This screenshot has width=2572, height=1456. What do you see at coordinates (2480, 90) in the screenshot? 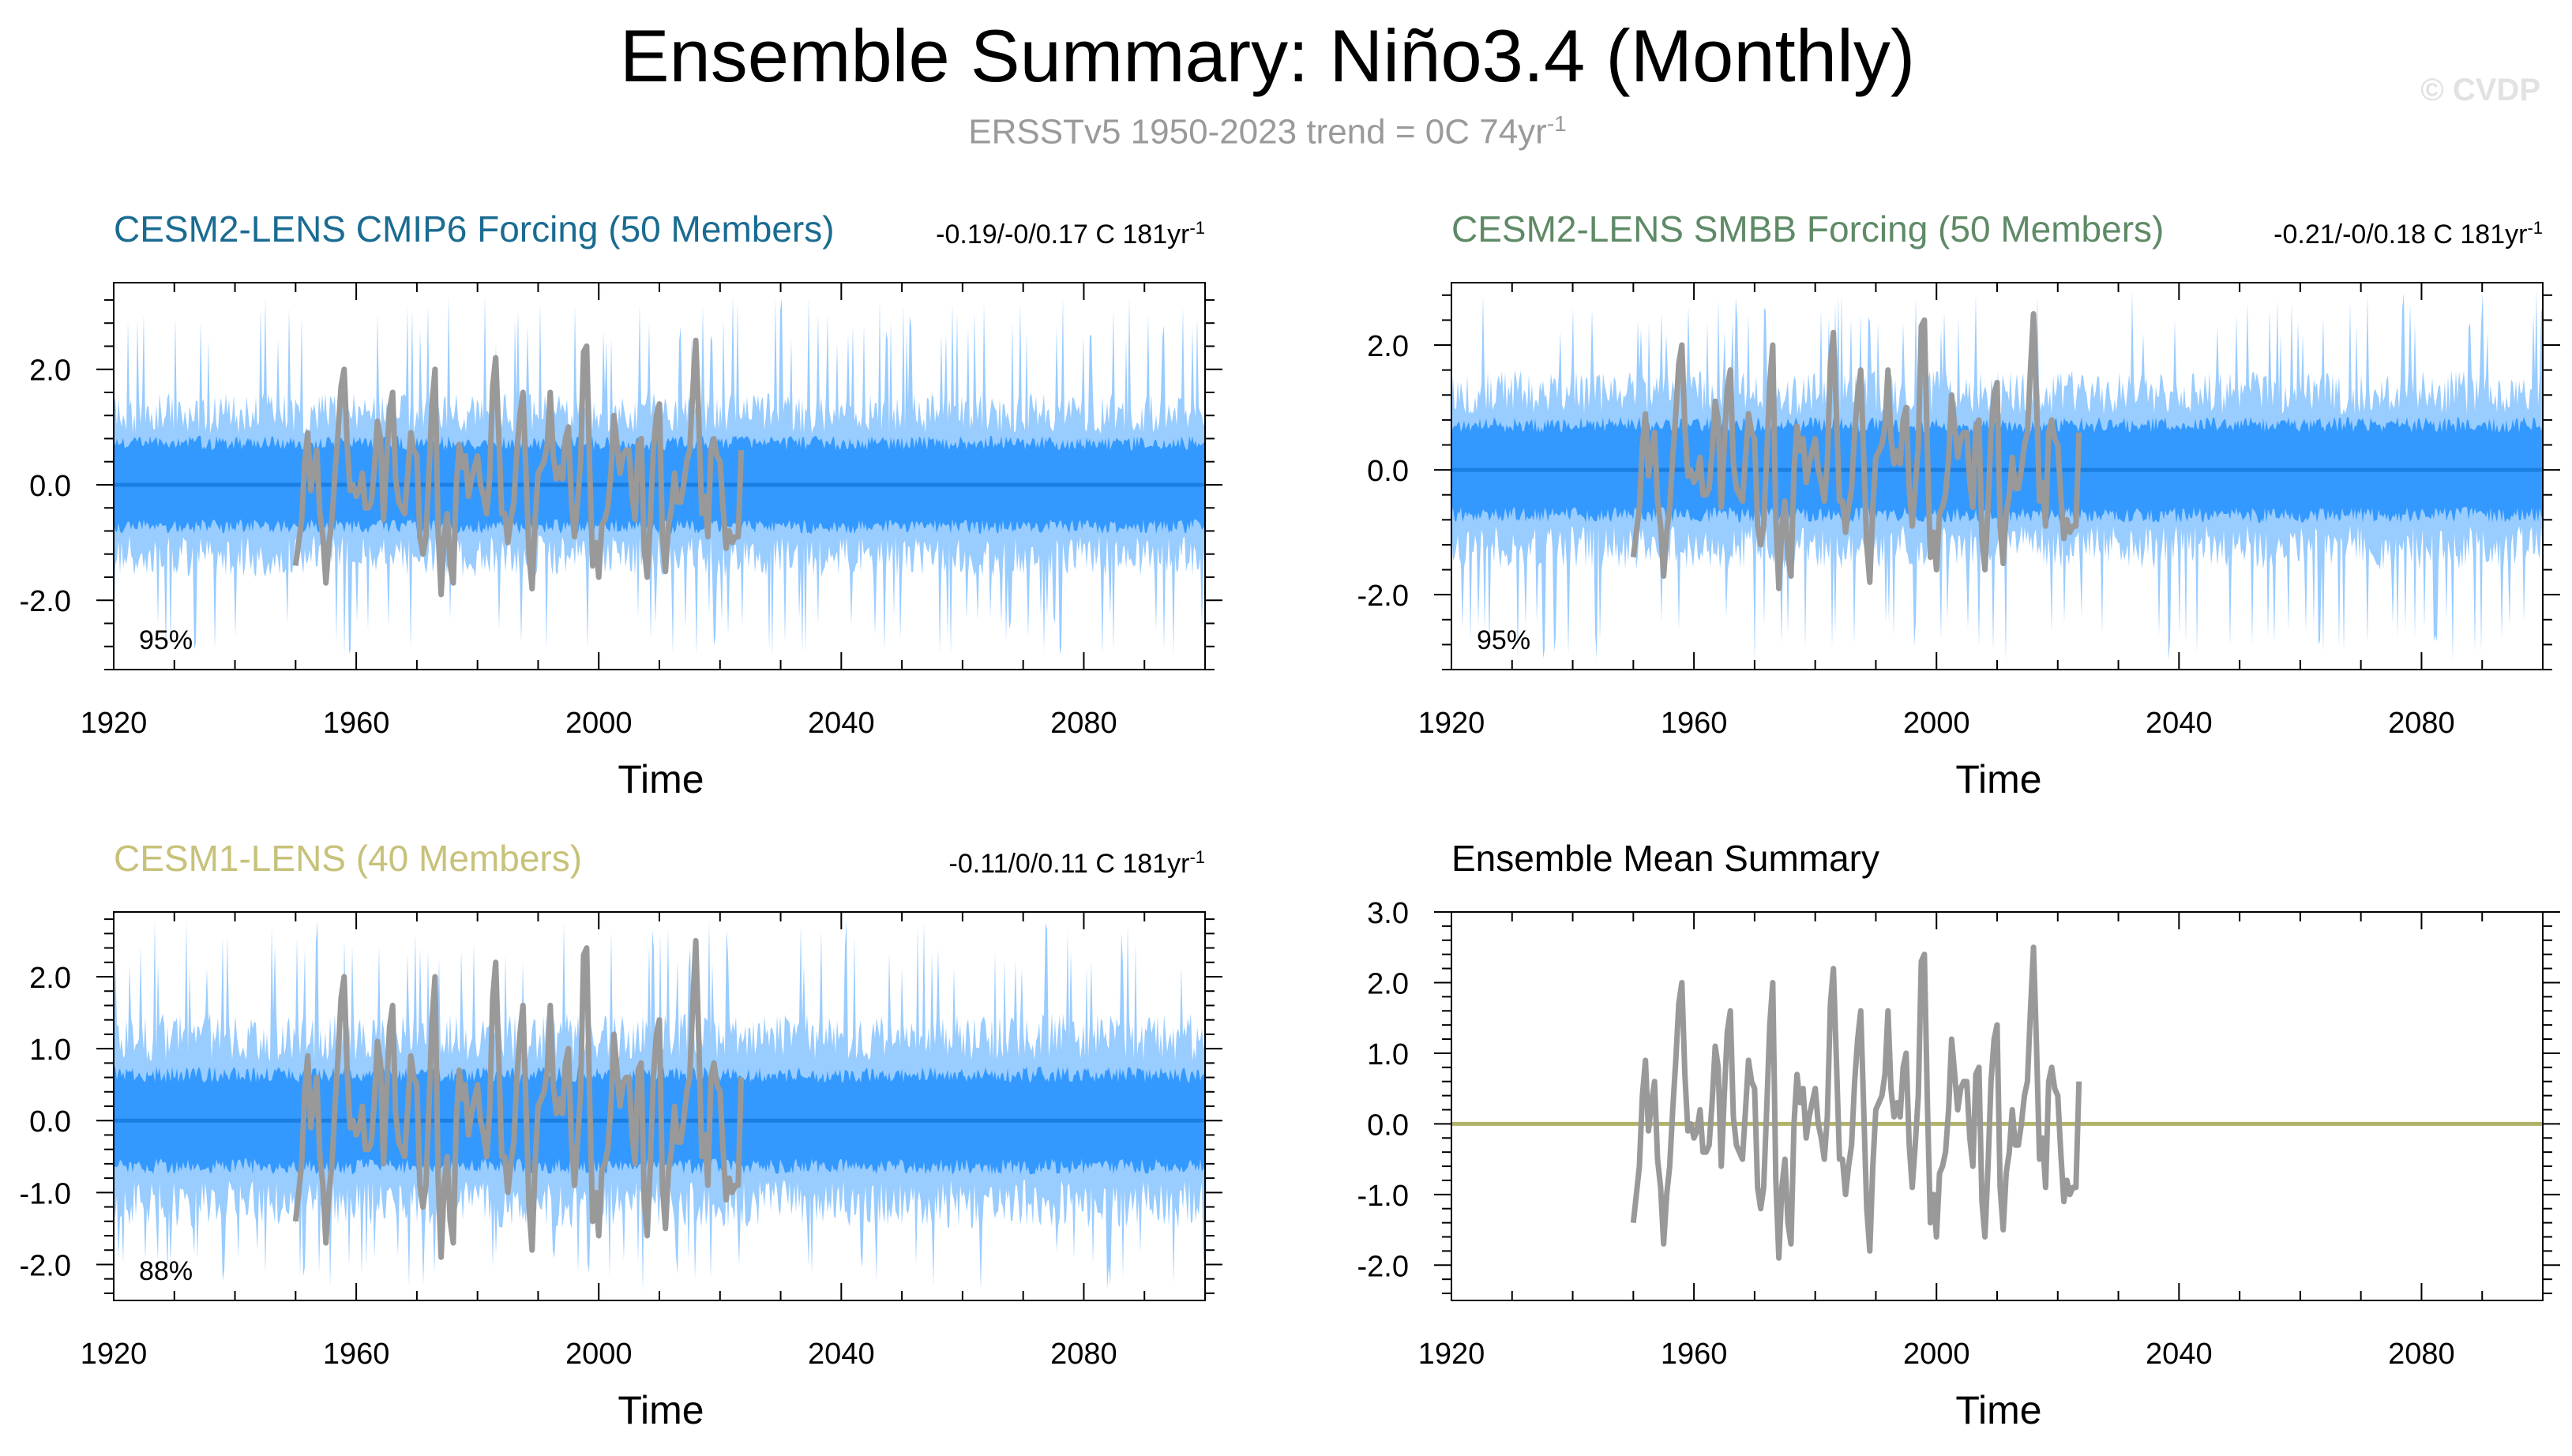
I see `cvdp-watermark: © CVDP` at bounding box center [2480, 90].